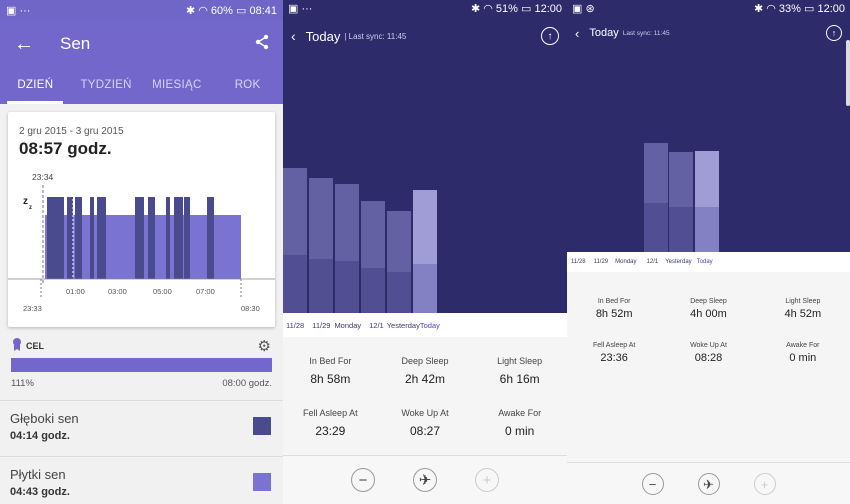  I want to click on goal-percent: 111%, so click(22, 383).